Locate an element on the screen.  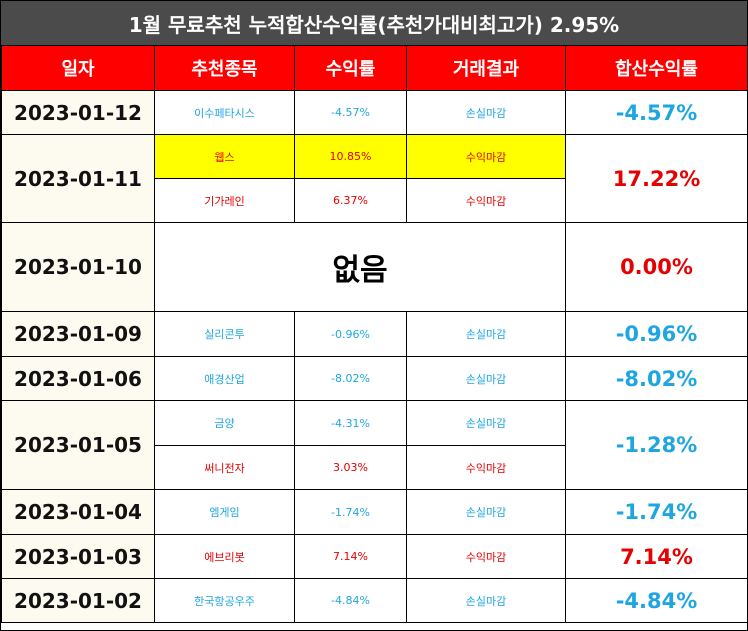
stock-return: -0.96% is located at coordinates (350, 334).